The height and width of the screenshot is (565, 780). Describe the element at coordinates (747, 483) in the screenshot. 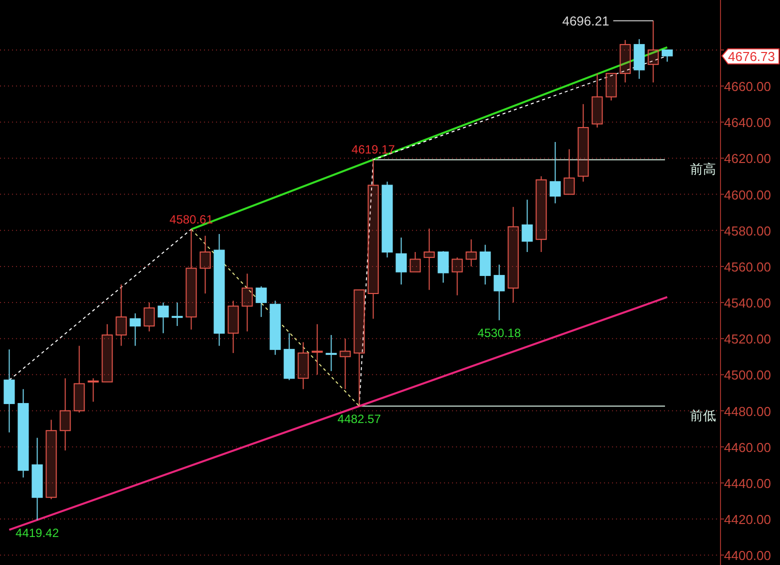

I see `y-tick-label: 4440.00` at that location.